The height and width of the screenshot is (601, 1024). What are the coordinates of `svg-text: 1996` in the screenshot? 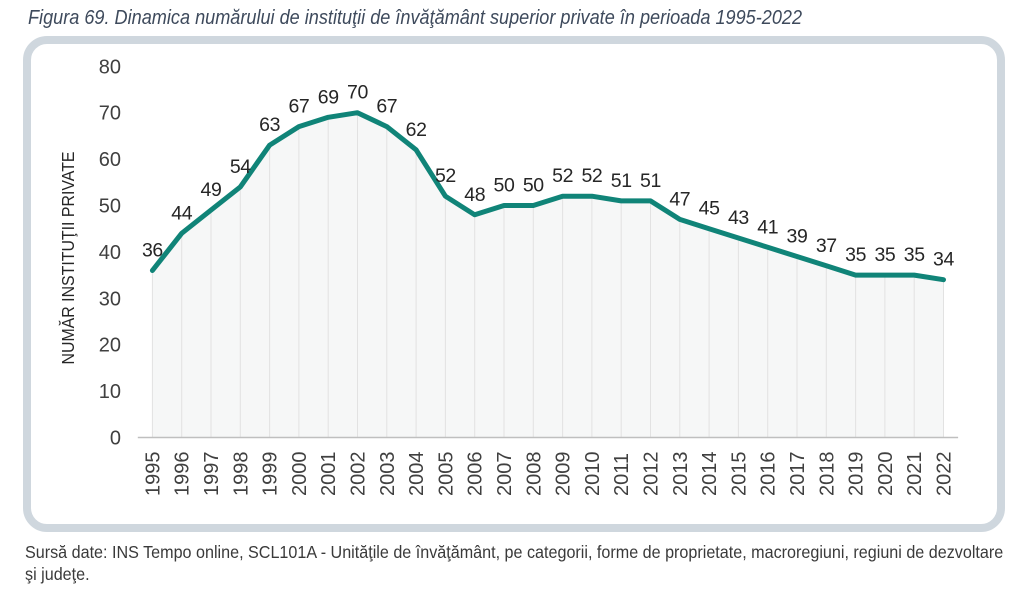 It's located at (183, 474).